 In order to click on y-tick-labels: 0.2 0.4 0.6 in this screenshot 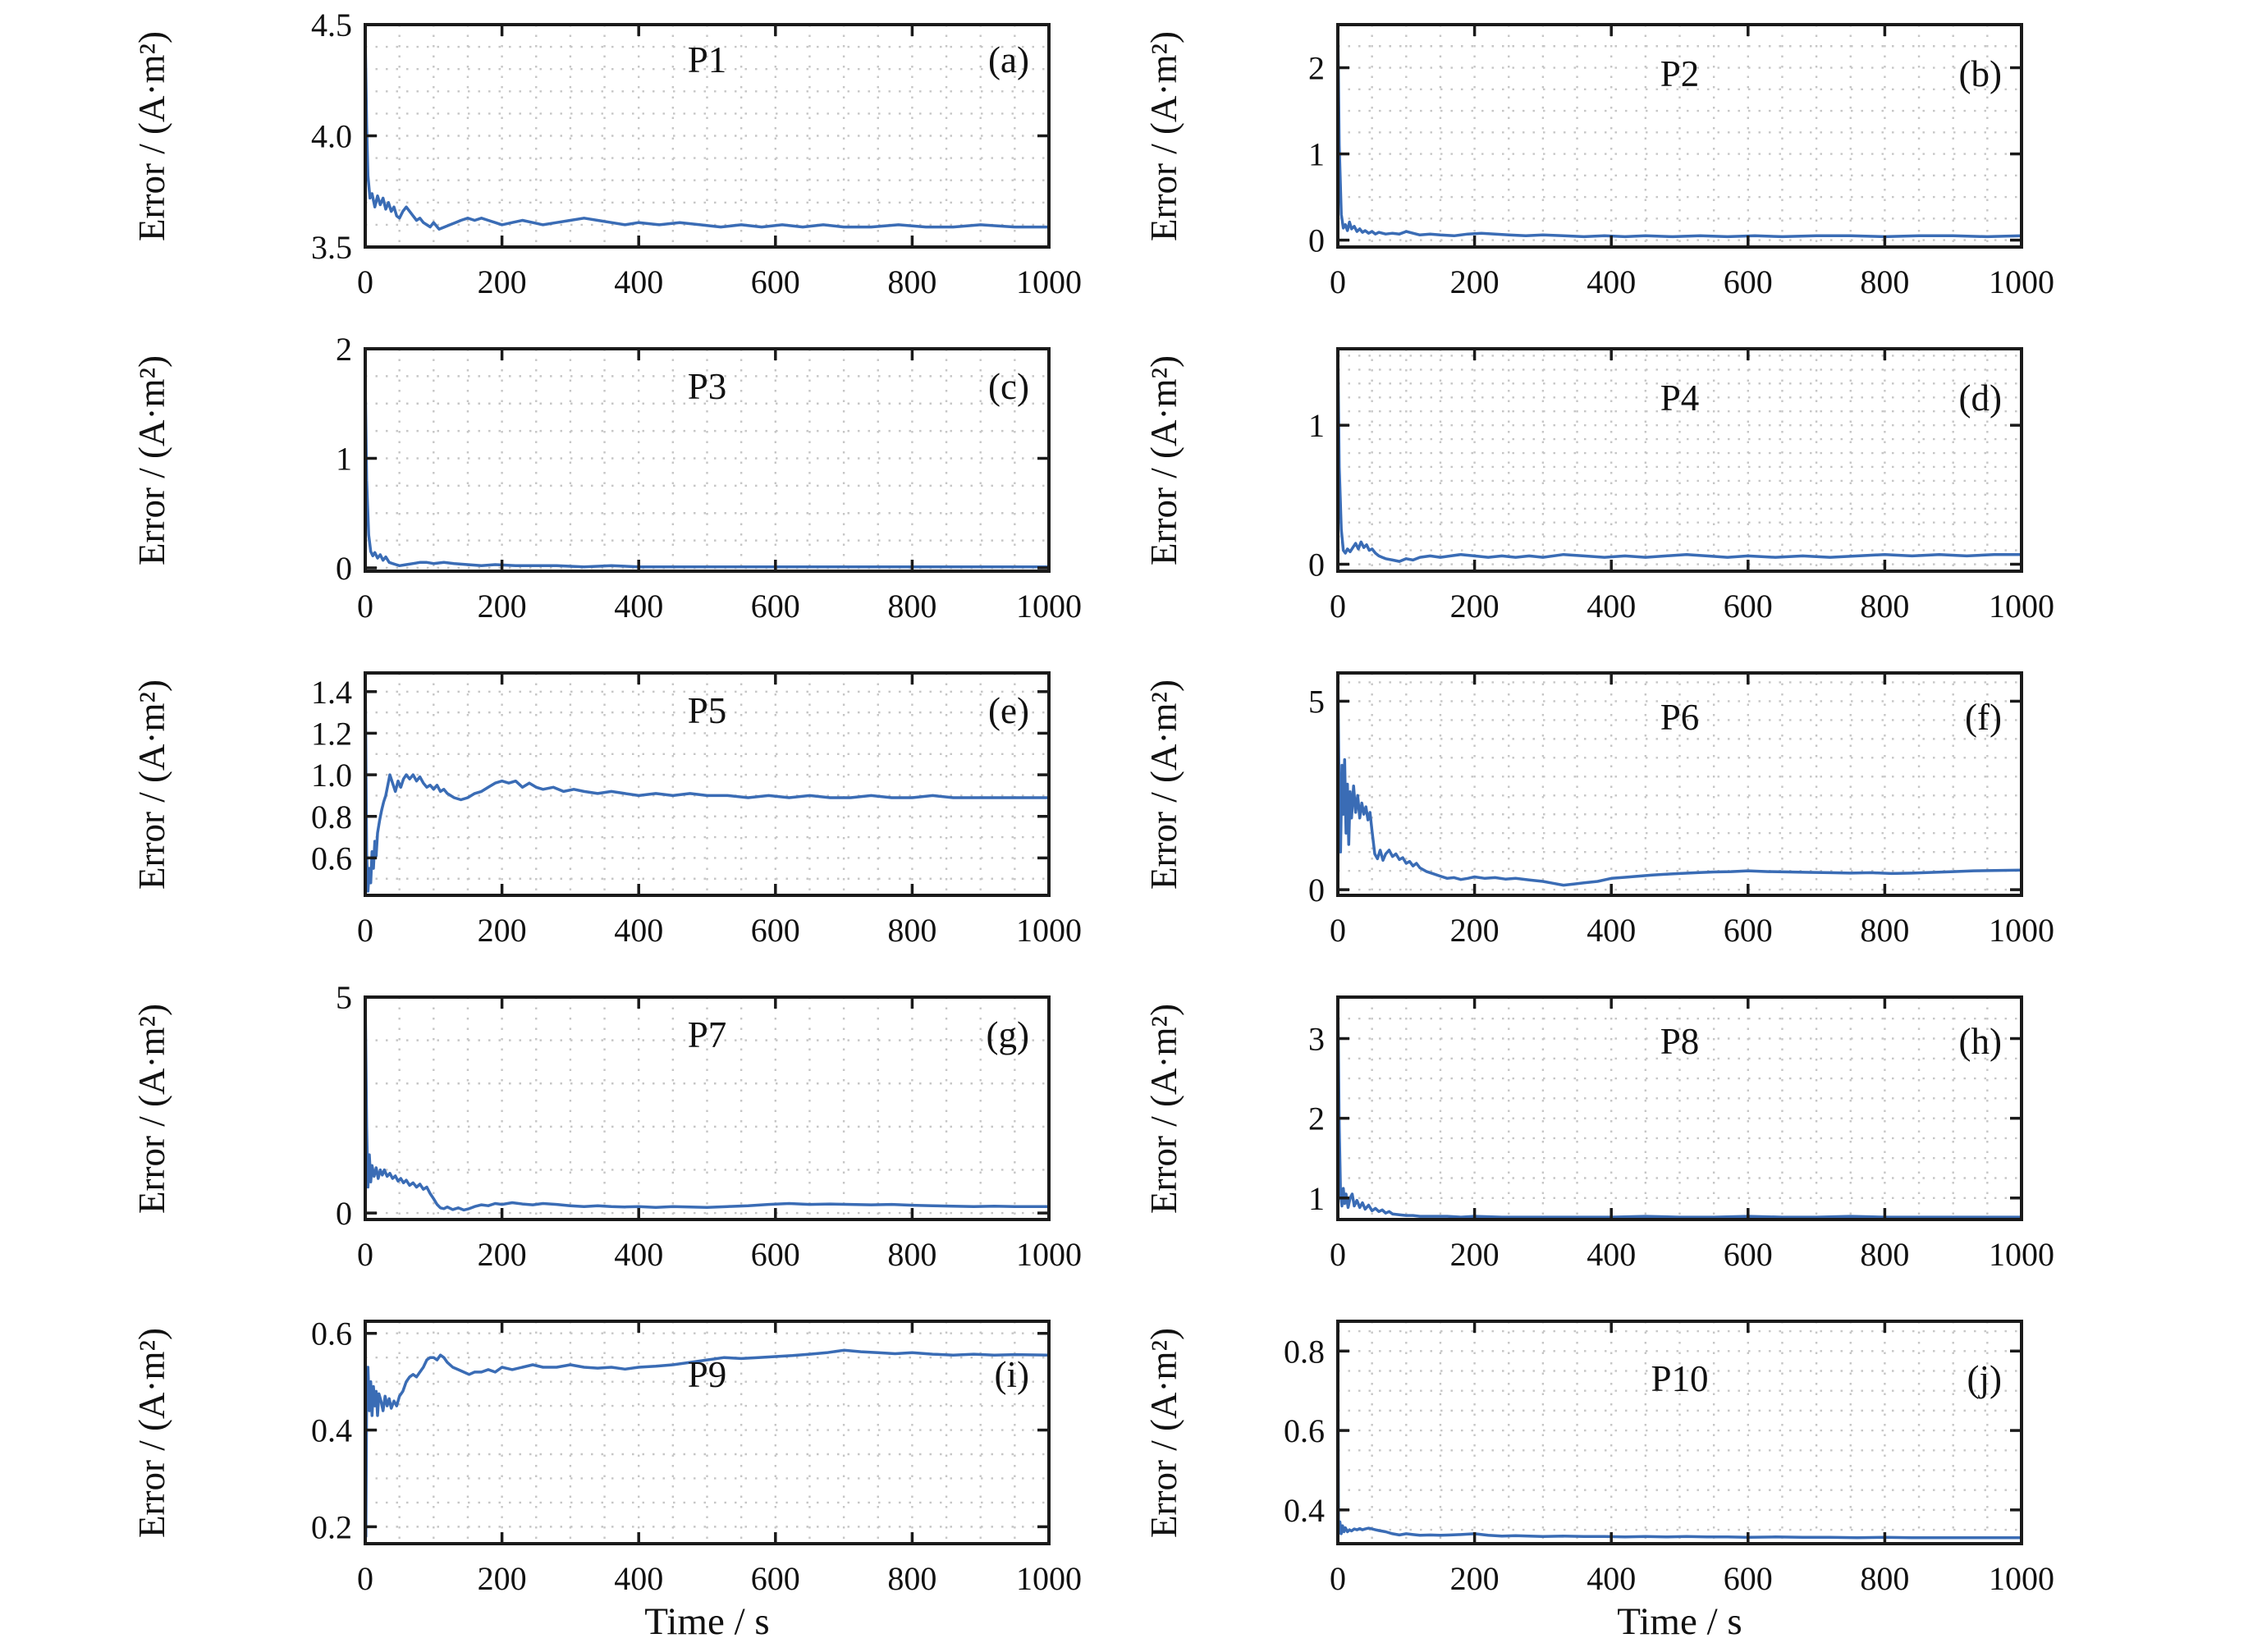, I will do `click(332, 1431)`.